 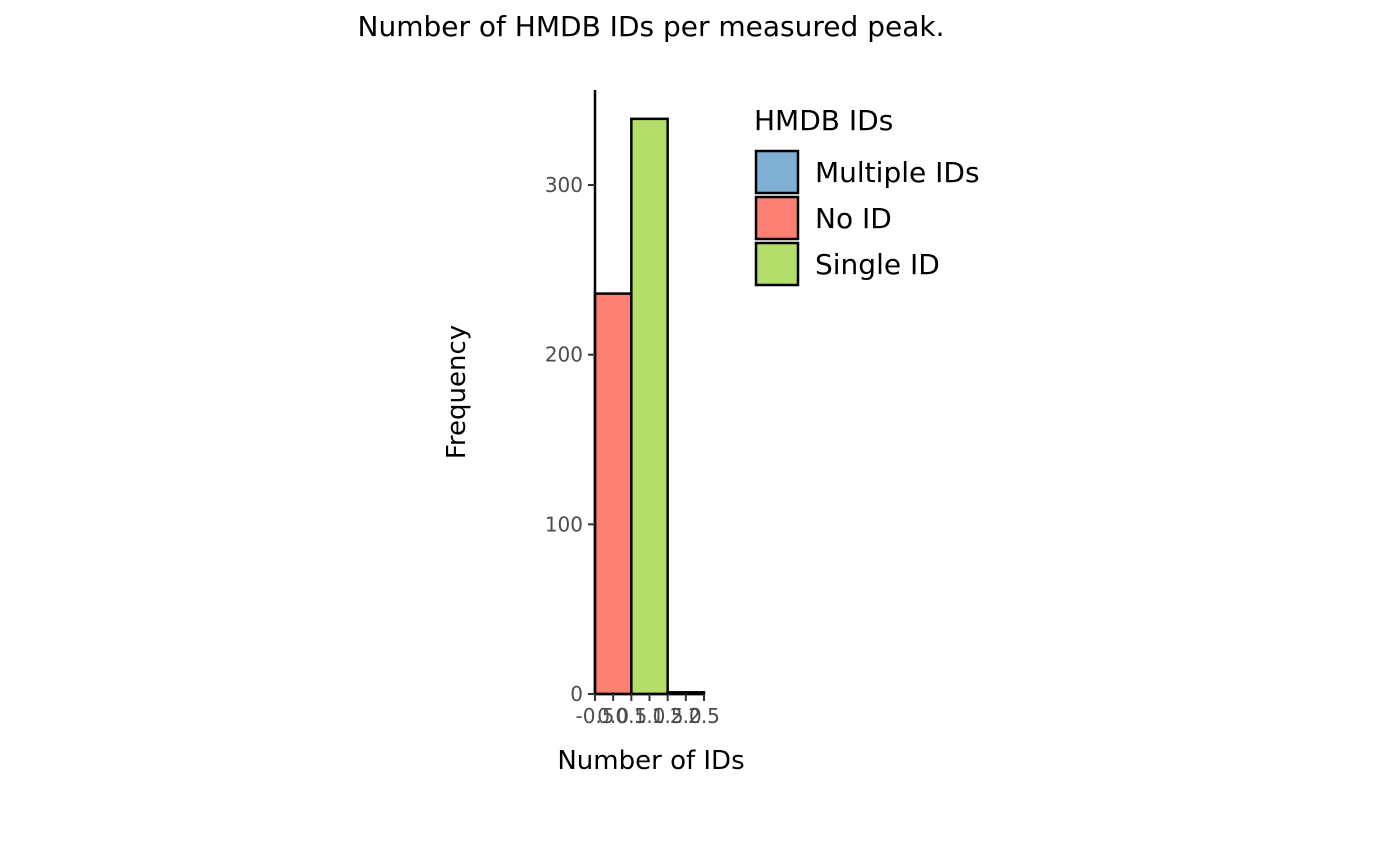 I want to click on bar-no-id, so click(x=613, y=494).